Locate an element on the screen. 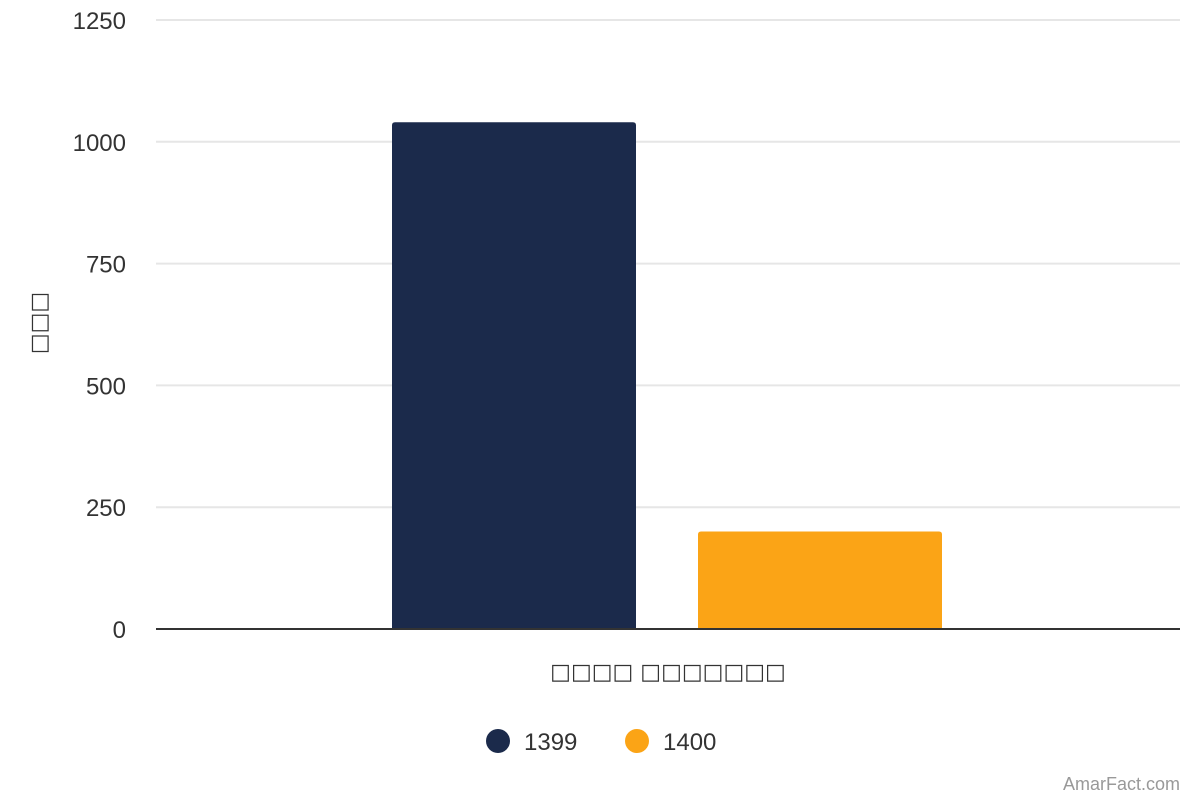 Image resolution: width=1200 pixels, height=800 pixels. legend-label-1399: 1399 is located at coordinates (550, 742).